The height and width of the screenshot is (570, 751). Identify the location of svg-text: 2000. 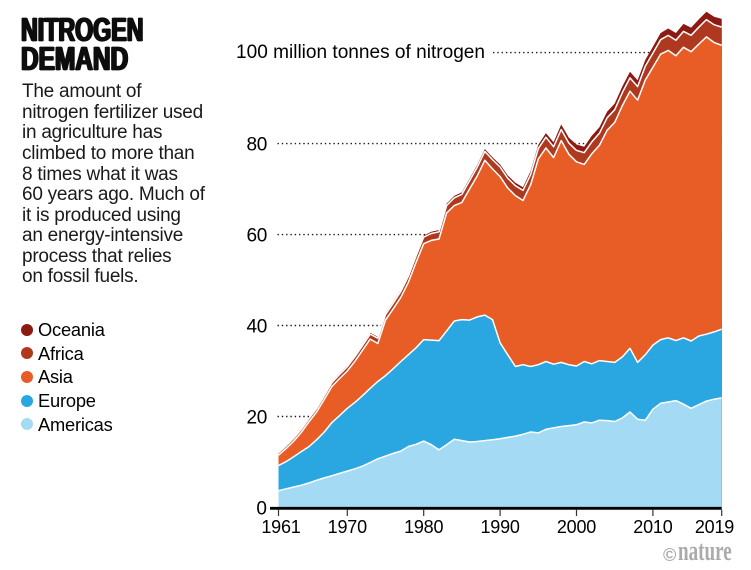
(576, 527).